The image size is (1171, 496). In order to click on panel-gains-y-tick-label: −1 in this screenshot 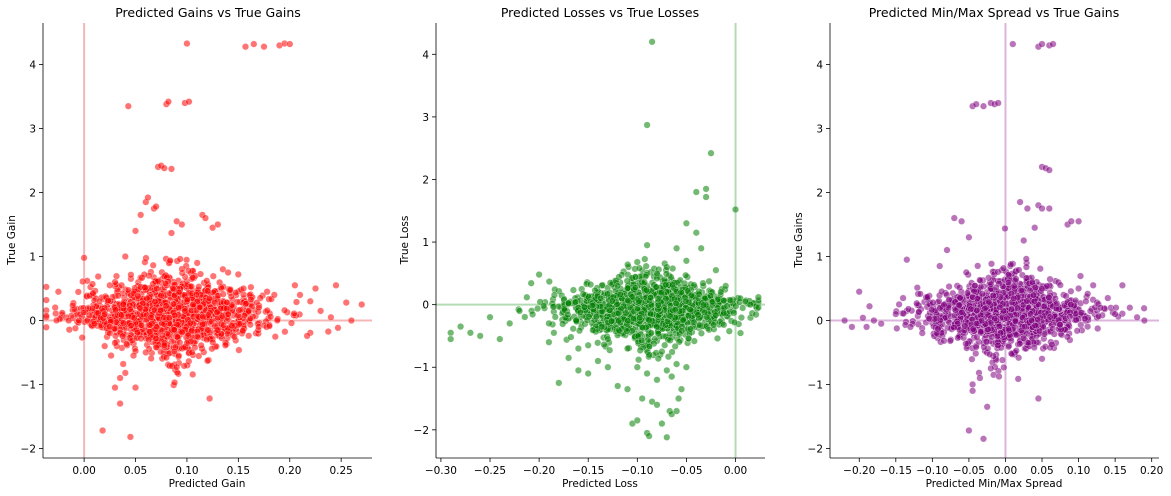, I will do `click(28, 385)`.